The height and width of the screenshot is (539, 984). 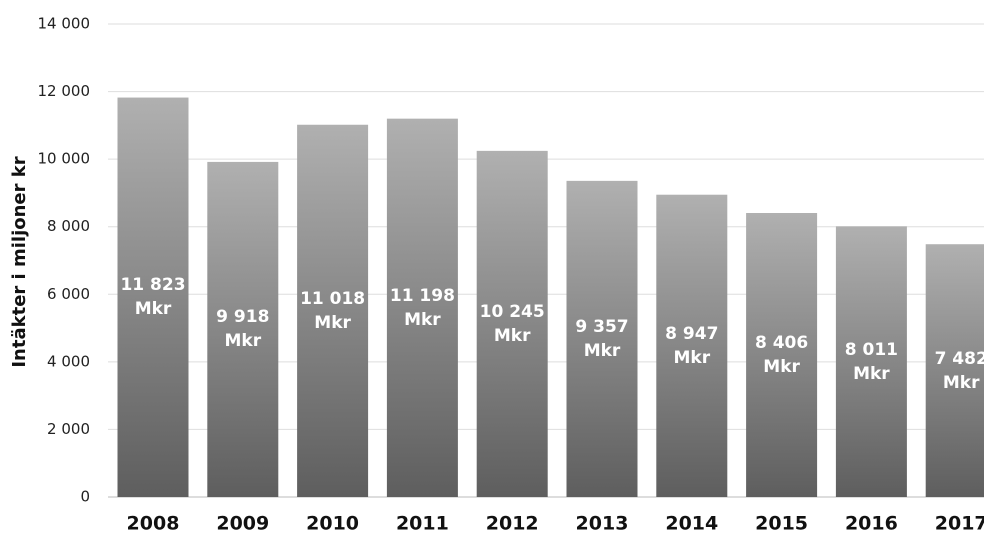 What do you see at coordinates (332, 524) in the screenshot?
I see `x-tick-label: 2010` at bounding box center [332, 524].